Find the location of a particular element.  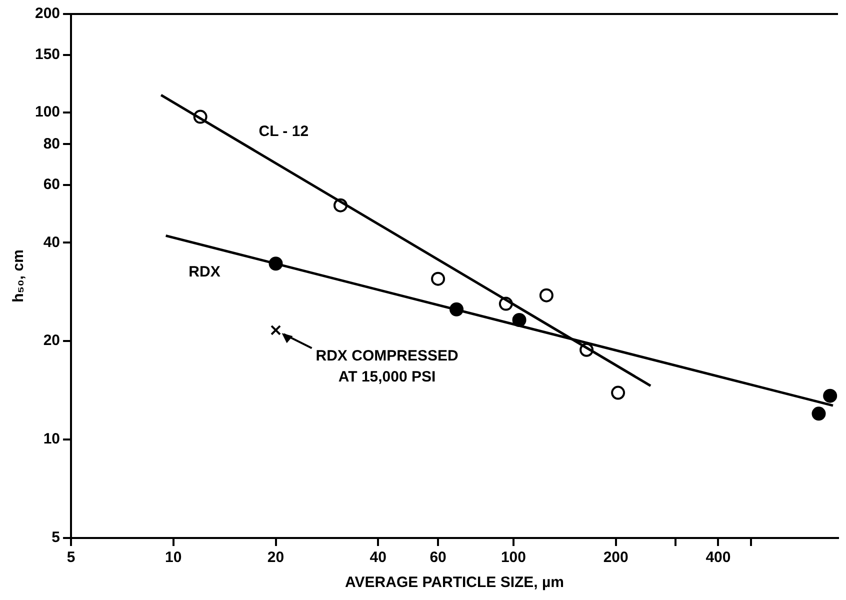

y-axis-title: h₅₀, cm is located at coordinates (19, 276).